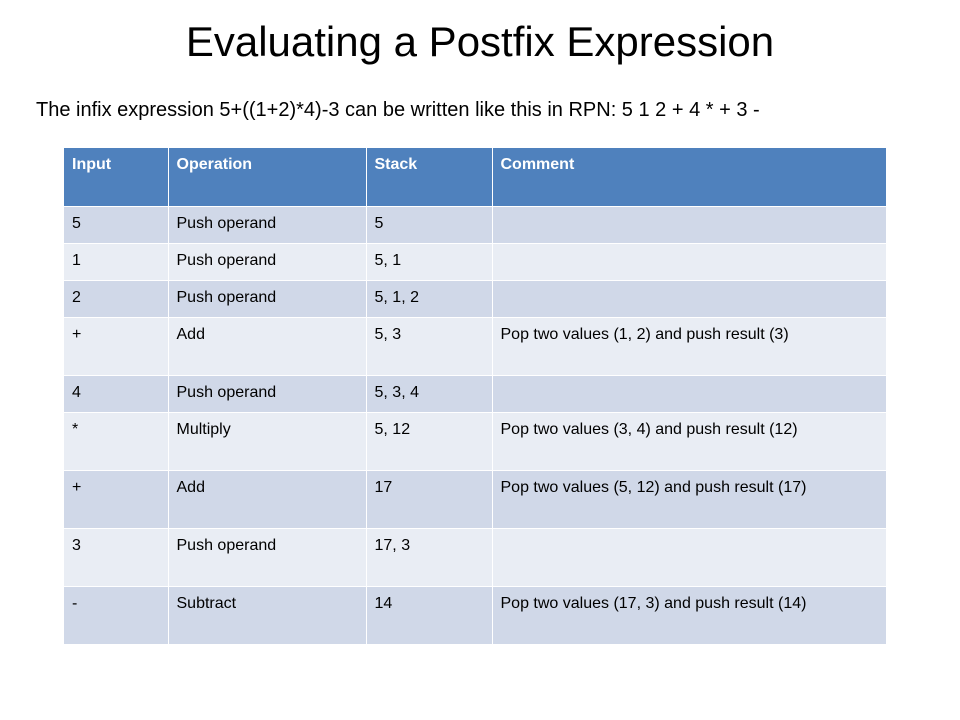  I want to click on cell-stack: 5, 3, 4, so click(429, 394).